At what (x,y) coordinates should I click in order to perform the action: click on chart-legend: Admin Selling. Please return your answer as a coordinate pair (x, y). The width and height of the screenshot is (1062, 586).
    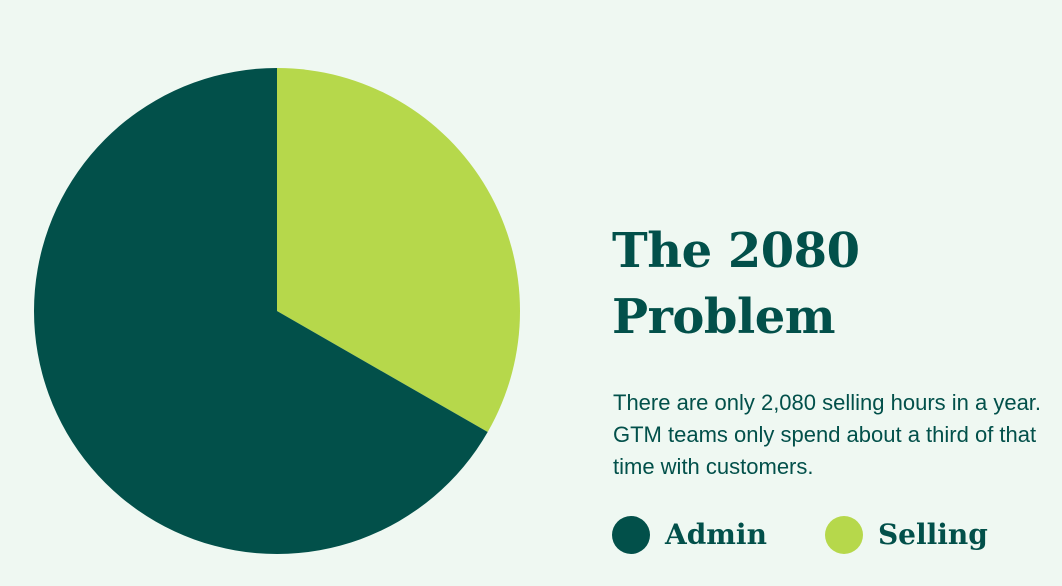
    Looking at the image, I should click on (829, 535).